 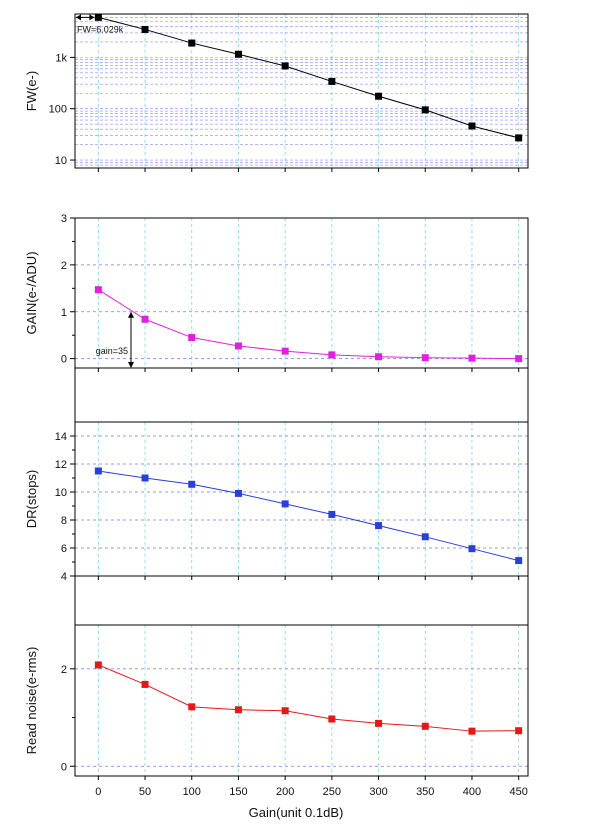 What do you see at coordinates (64, 521) in the screenshot?
I see `y-tick-label: 8` at bounding box center [64, 521].